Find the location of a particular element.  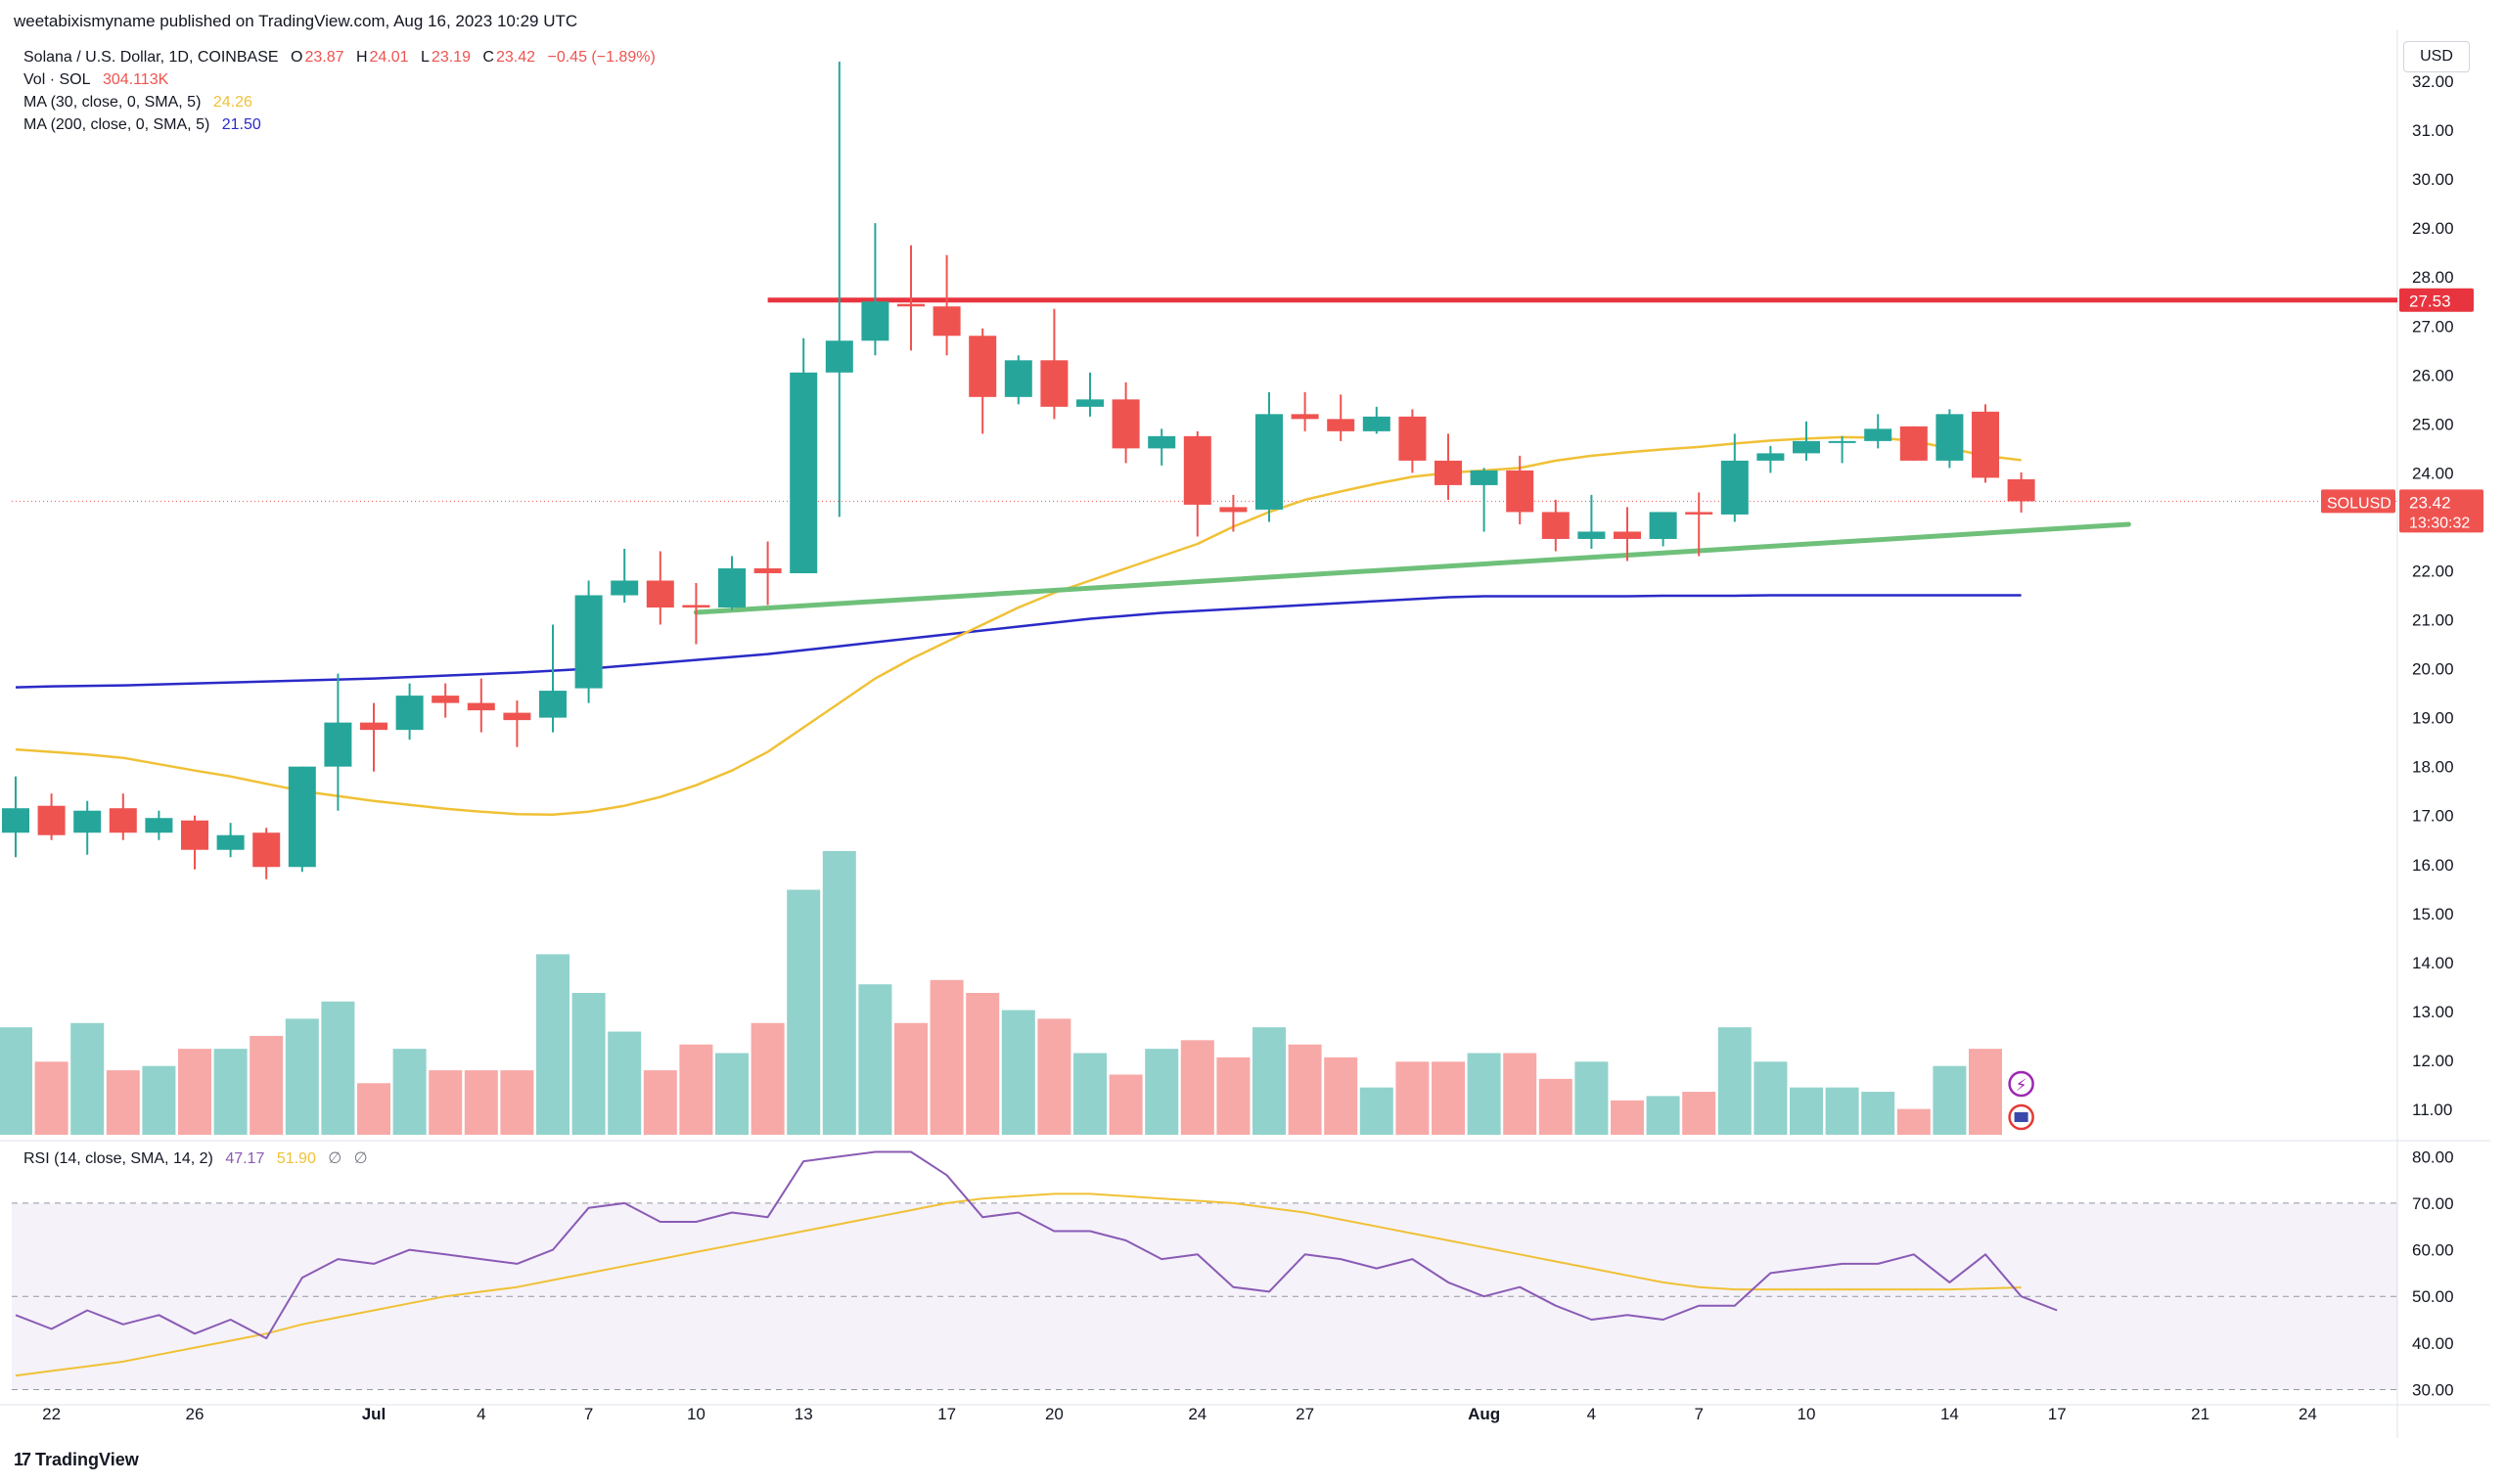

legend-low-value: 23.19 is located at coordinates (451, 57).